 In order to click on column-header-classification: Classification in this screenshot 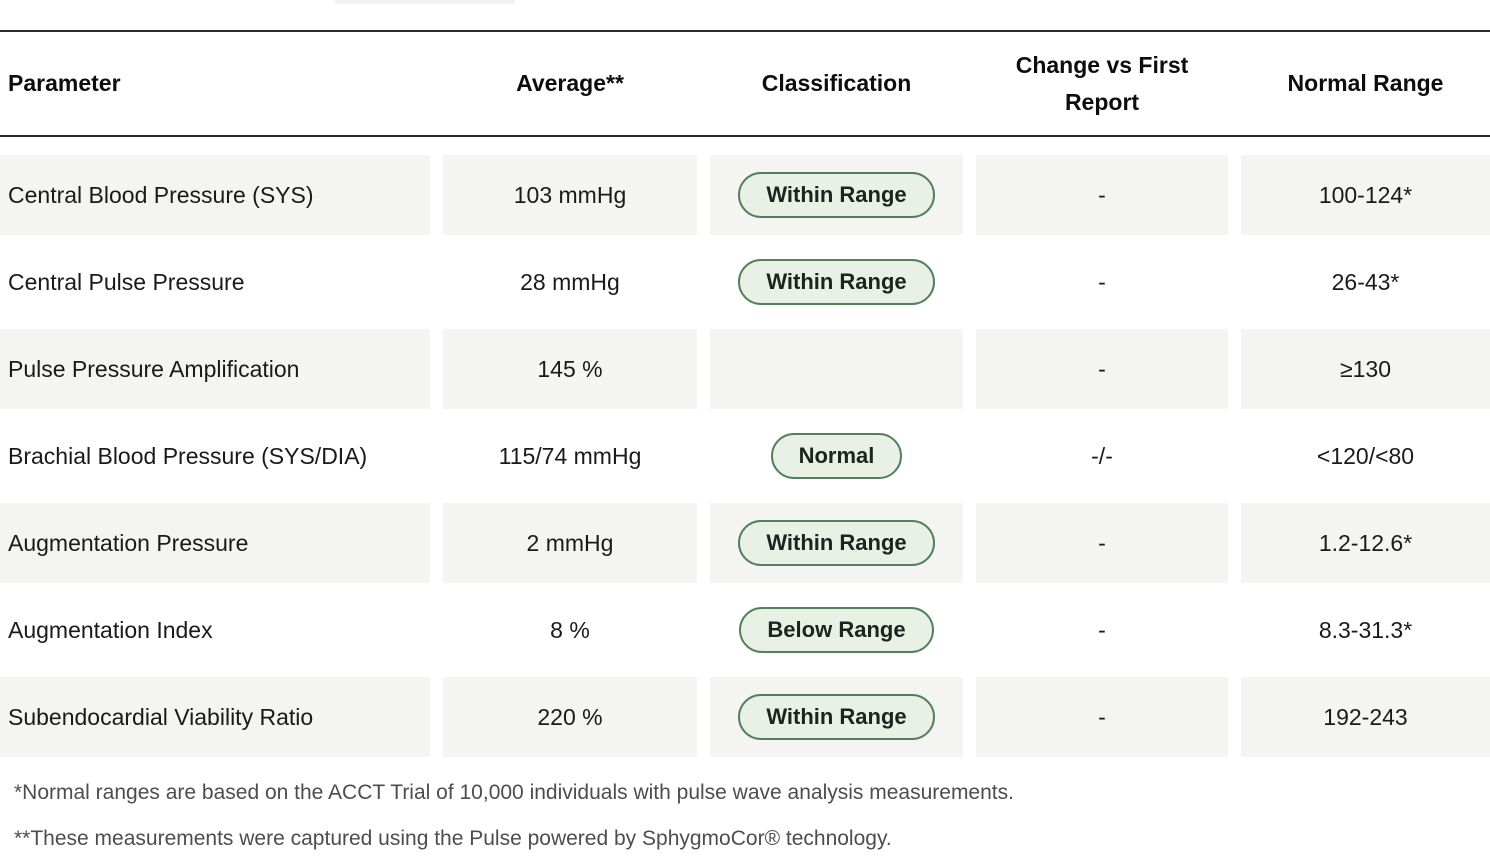, I will do `click(836, 83)`.